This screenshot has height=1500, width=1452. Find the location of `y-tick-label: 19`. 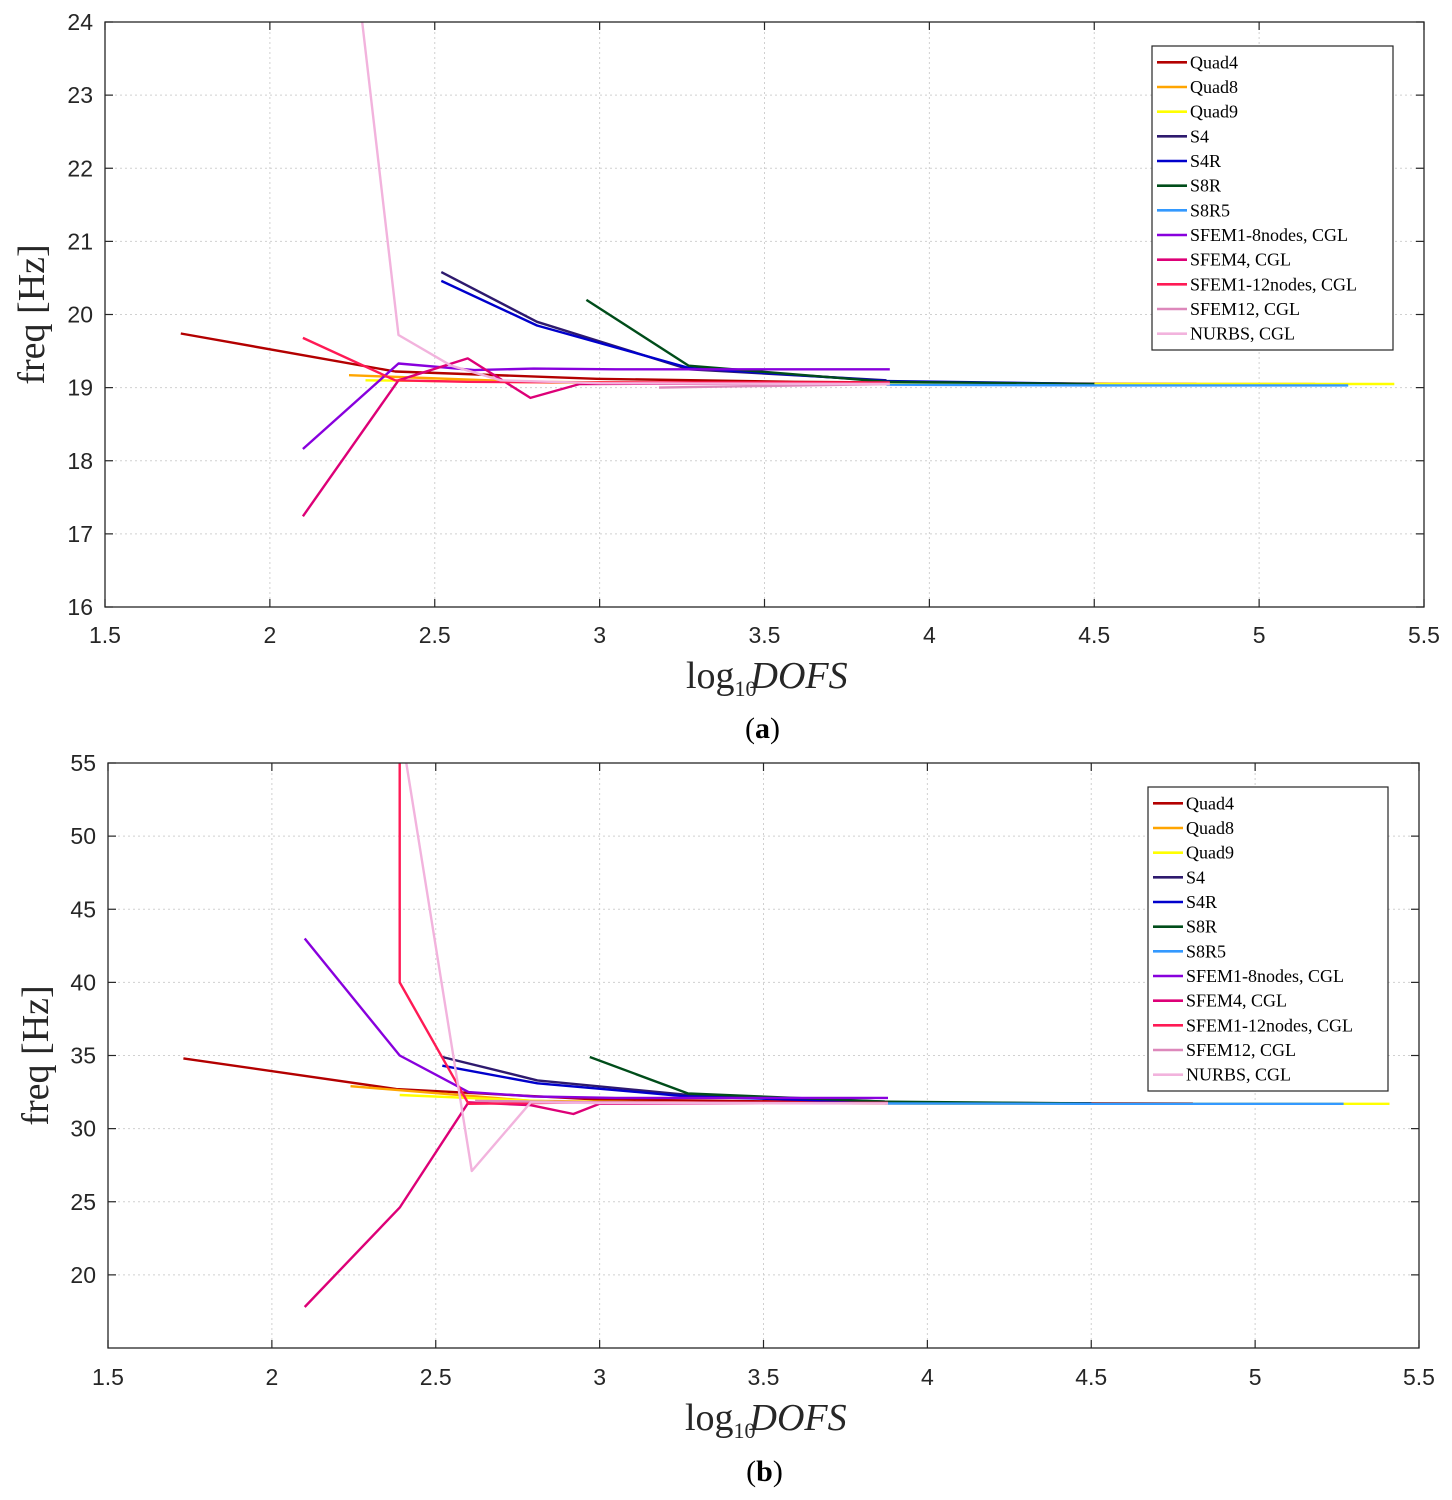

y-tick-label: 19 is located at coordinates (80, 388).